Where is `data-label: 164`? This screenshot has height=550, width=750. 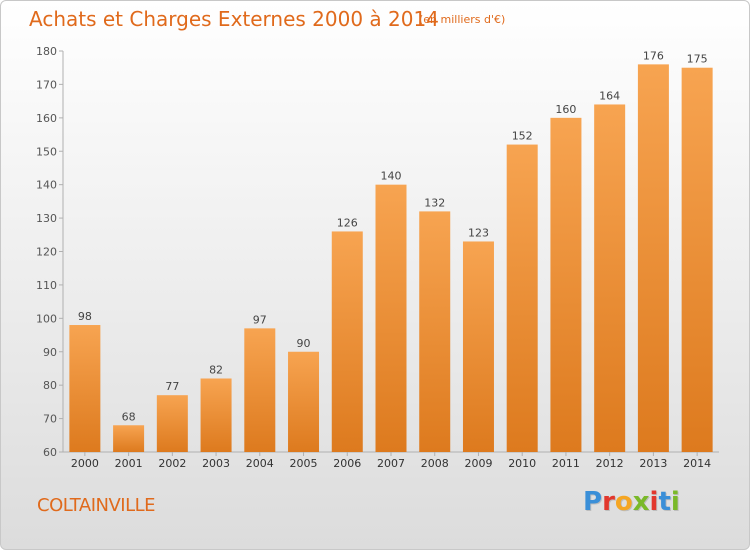 data-label: 164 is located at coordinates (609, 95).